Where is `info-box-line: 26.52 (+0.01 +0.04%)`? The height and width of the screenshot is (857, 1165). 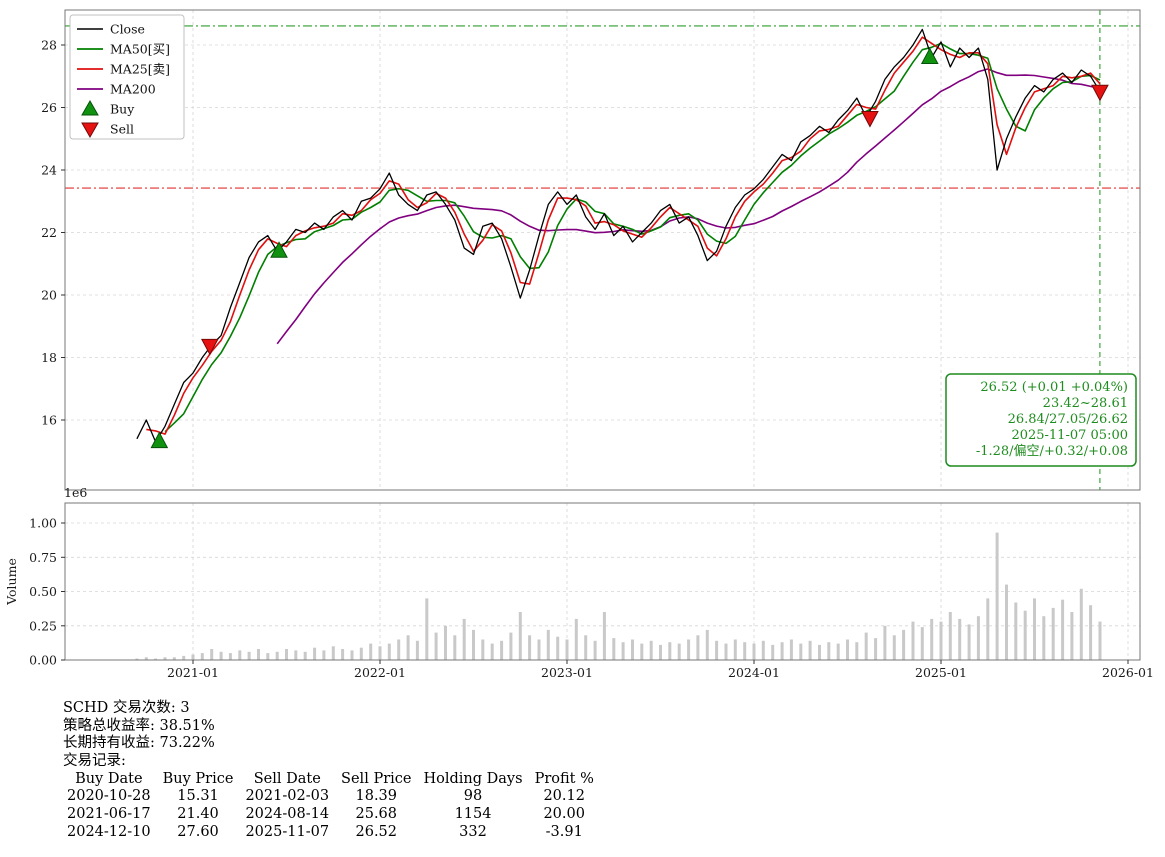
info-box-line: 26.52 (+0.01 +0.04%) is located at coordinates (1054, 387).